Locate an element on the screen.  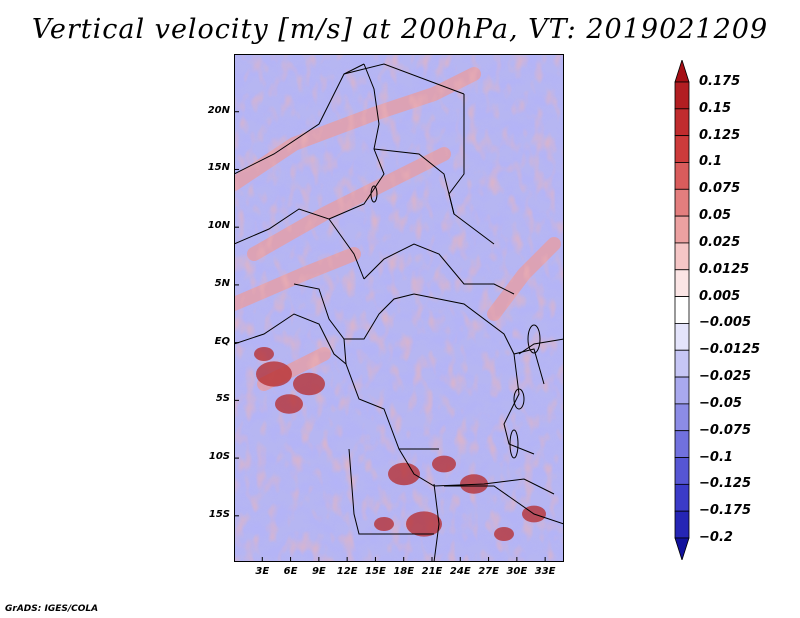
colorbar is located at coordinates (682, 310).